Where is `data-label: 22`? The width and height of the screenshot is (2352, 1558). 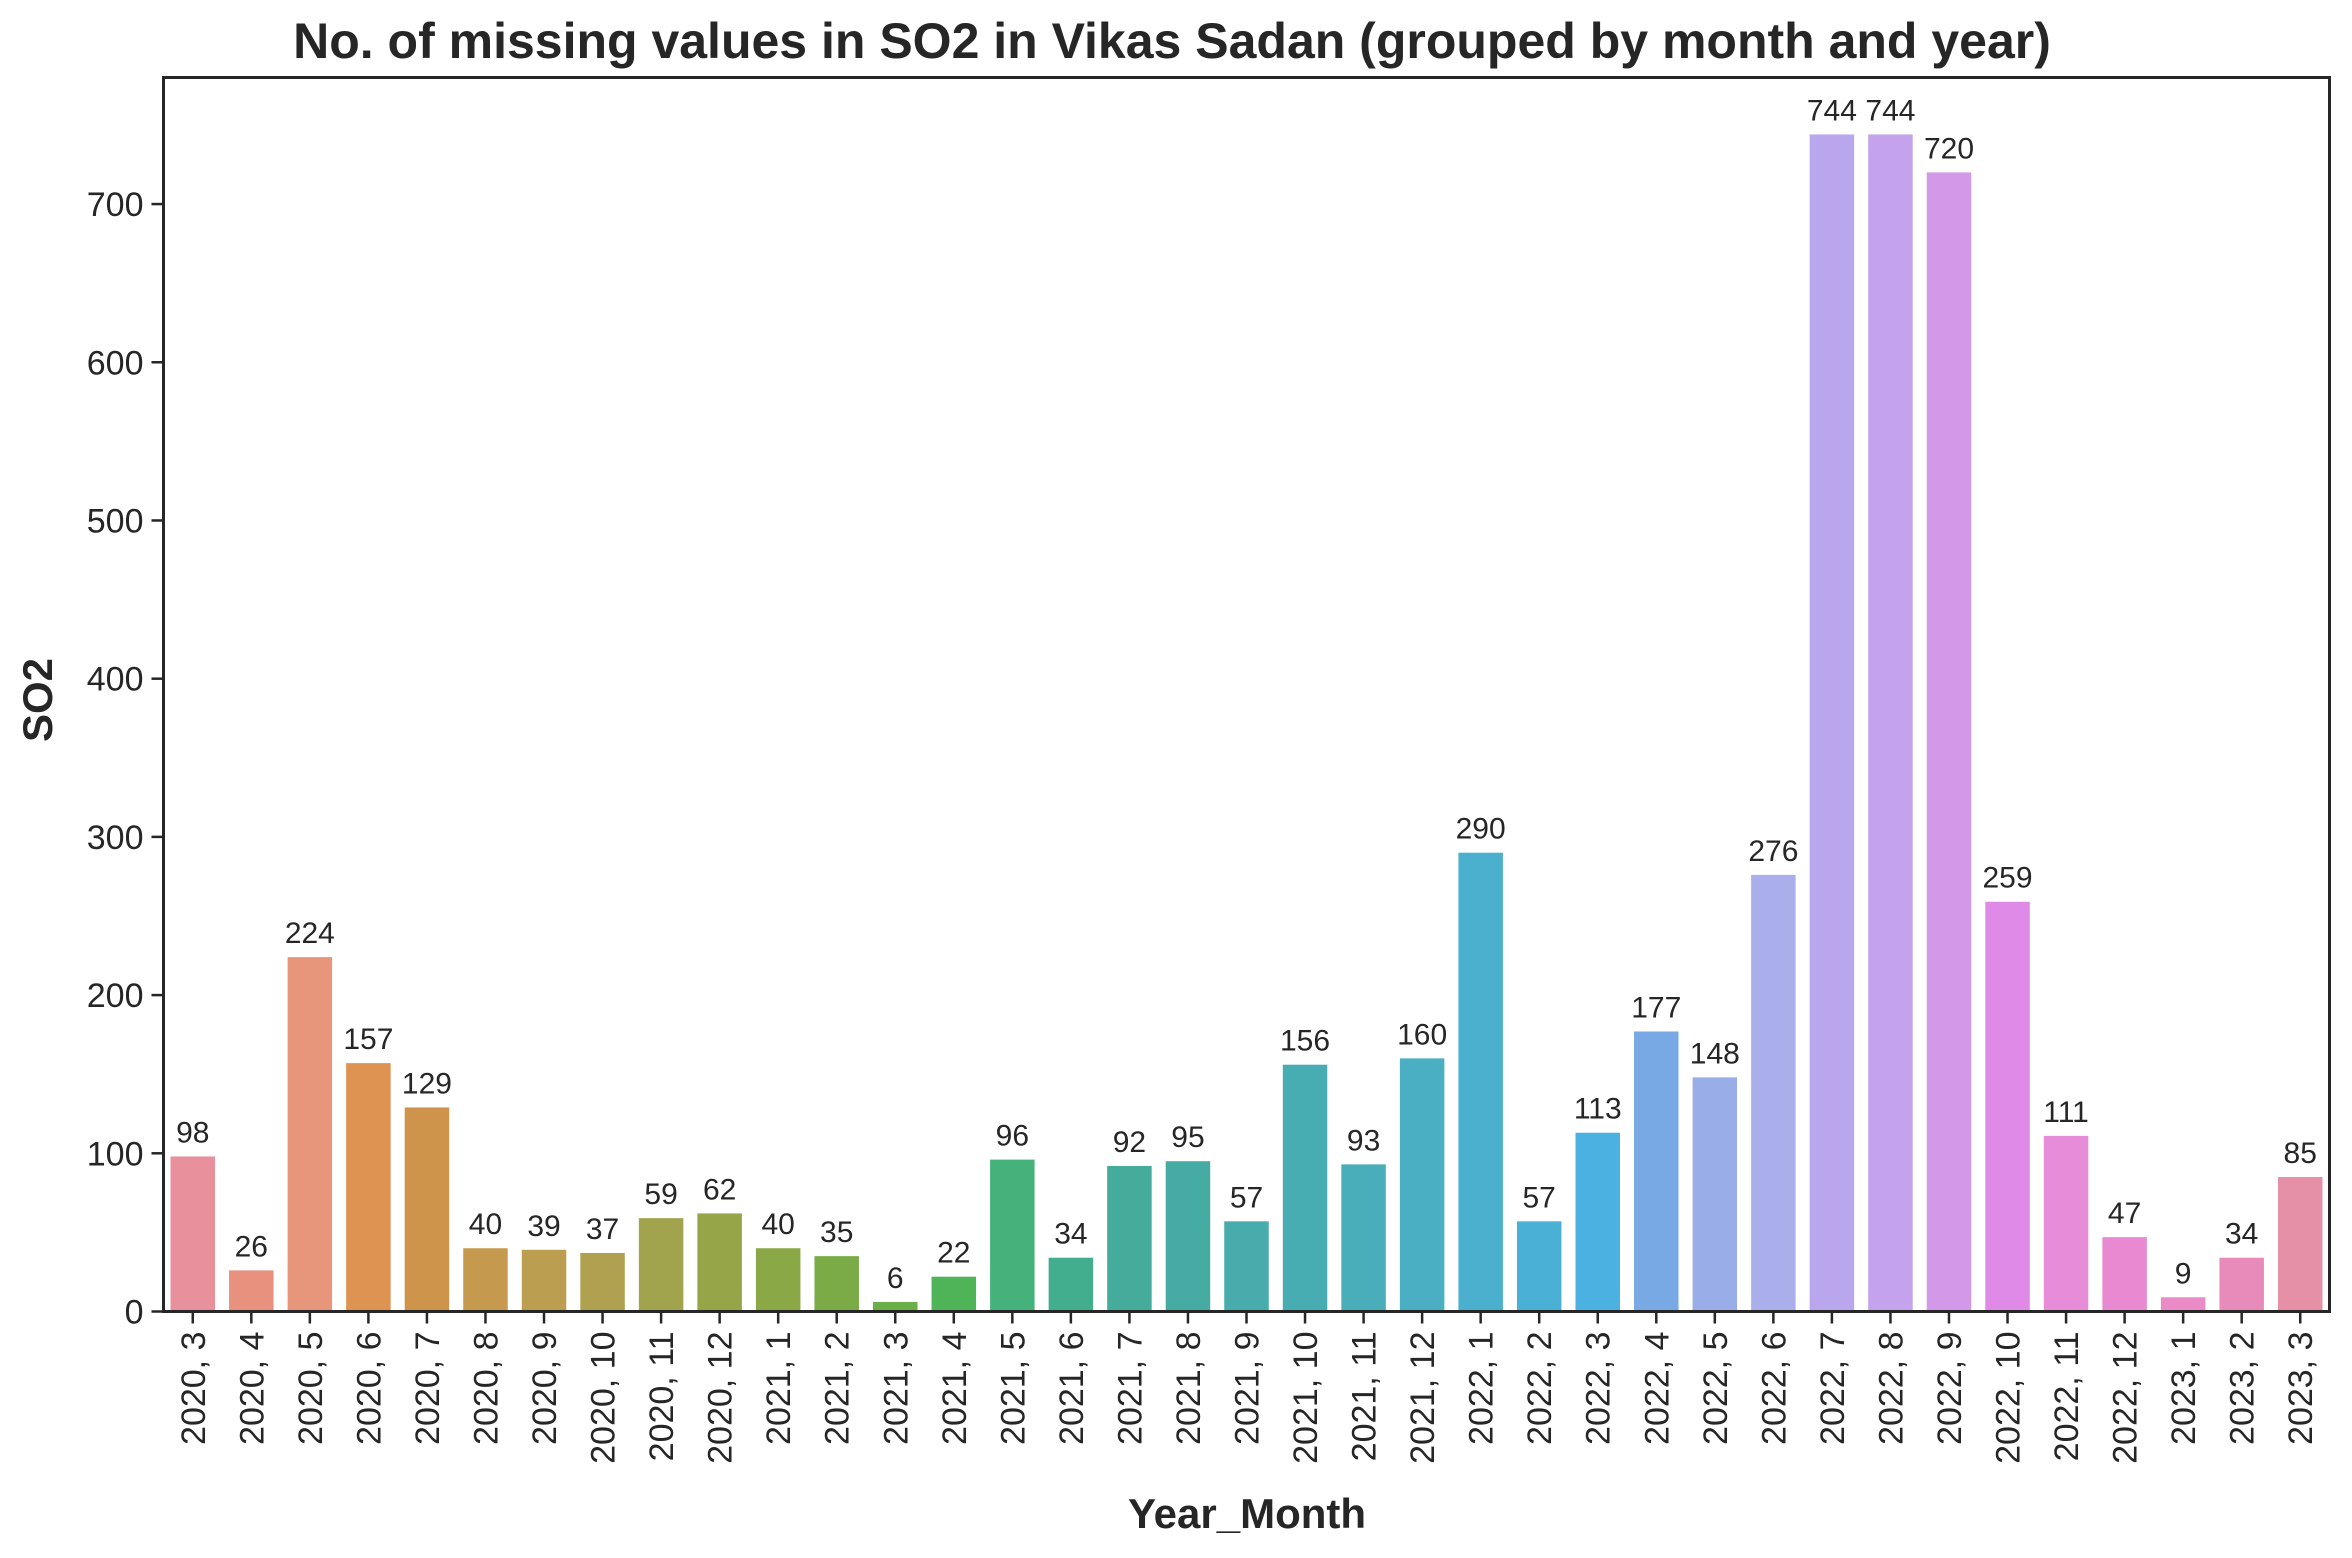 data-label: 22 is located at coordinates (953, 1253).